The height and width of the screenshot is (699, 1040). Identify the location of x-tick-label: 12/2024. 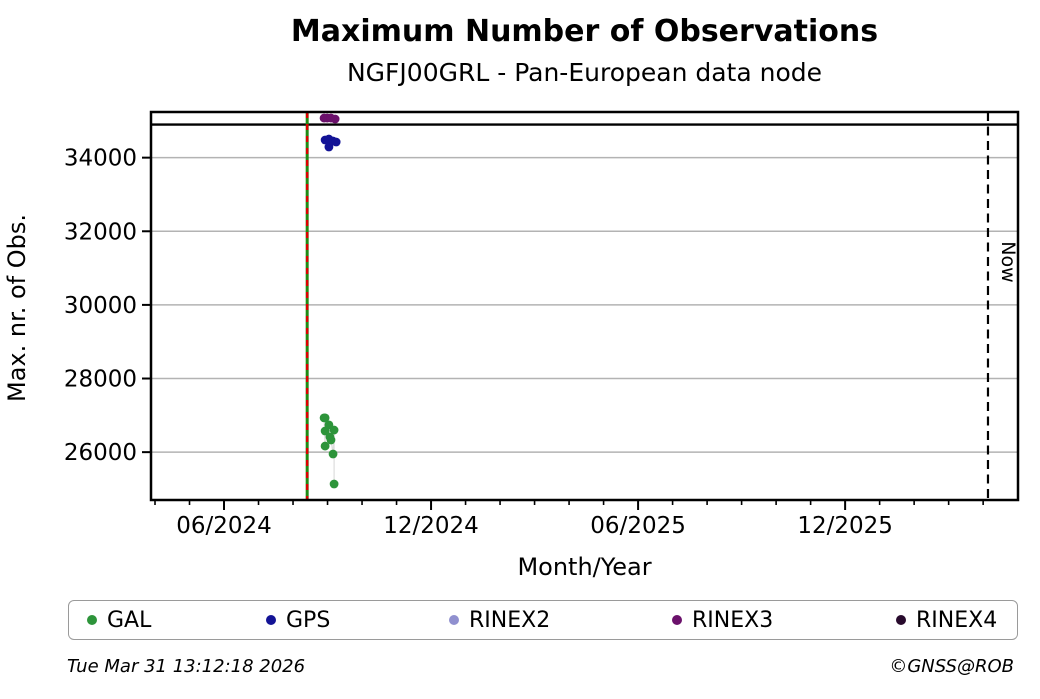
(431, 526).